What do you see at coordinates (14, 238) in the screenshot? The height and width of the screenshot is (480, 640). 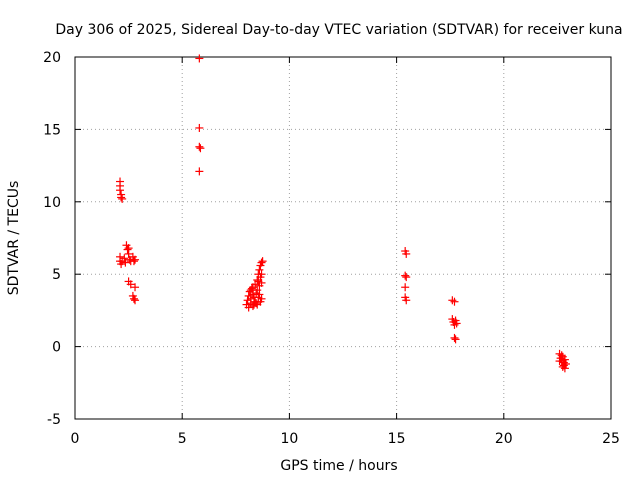 I see `y-axis-label: SDTVAR / TECUs` at bounding box center [14, 238].